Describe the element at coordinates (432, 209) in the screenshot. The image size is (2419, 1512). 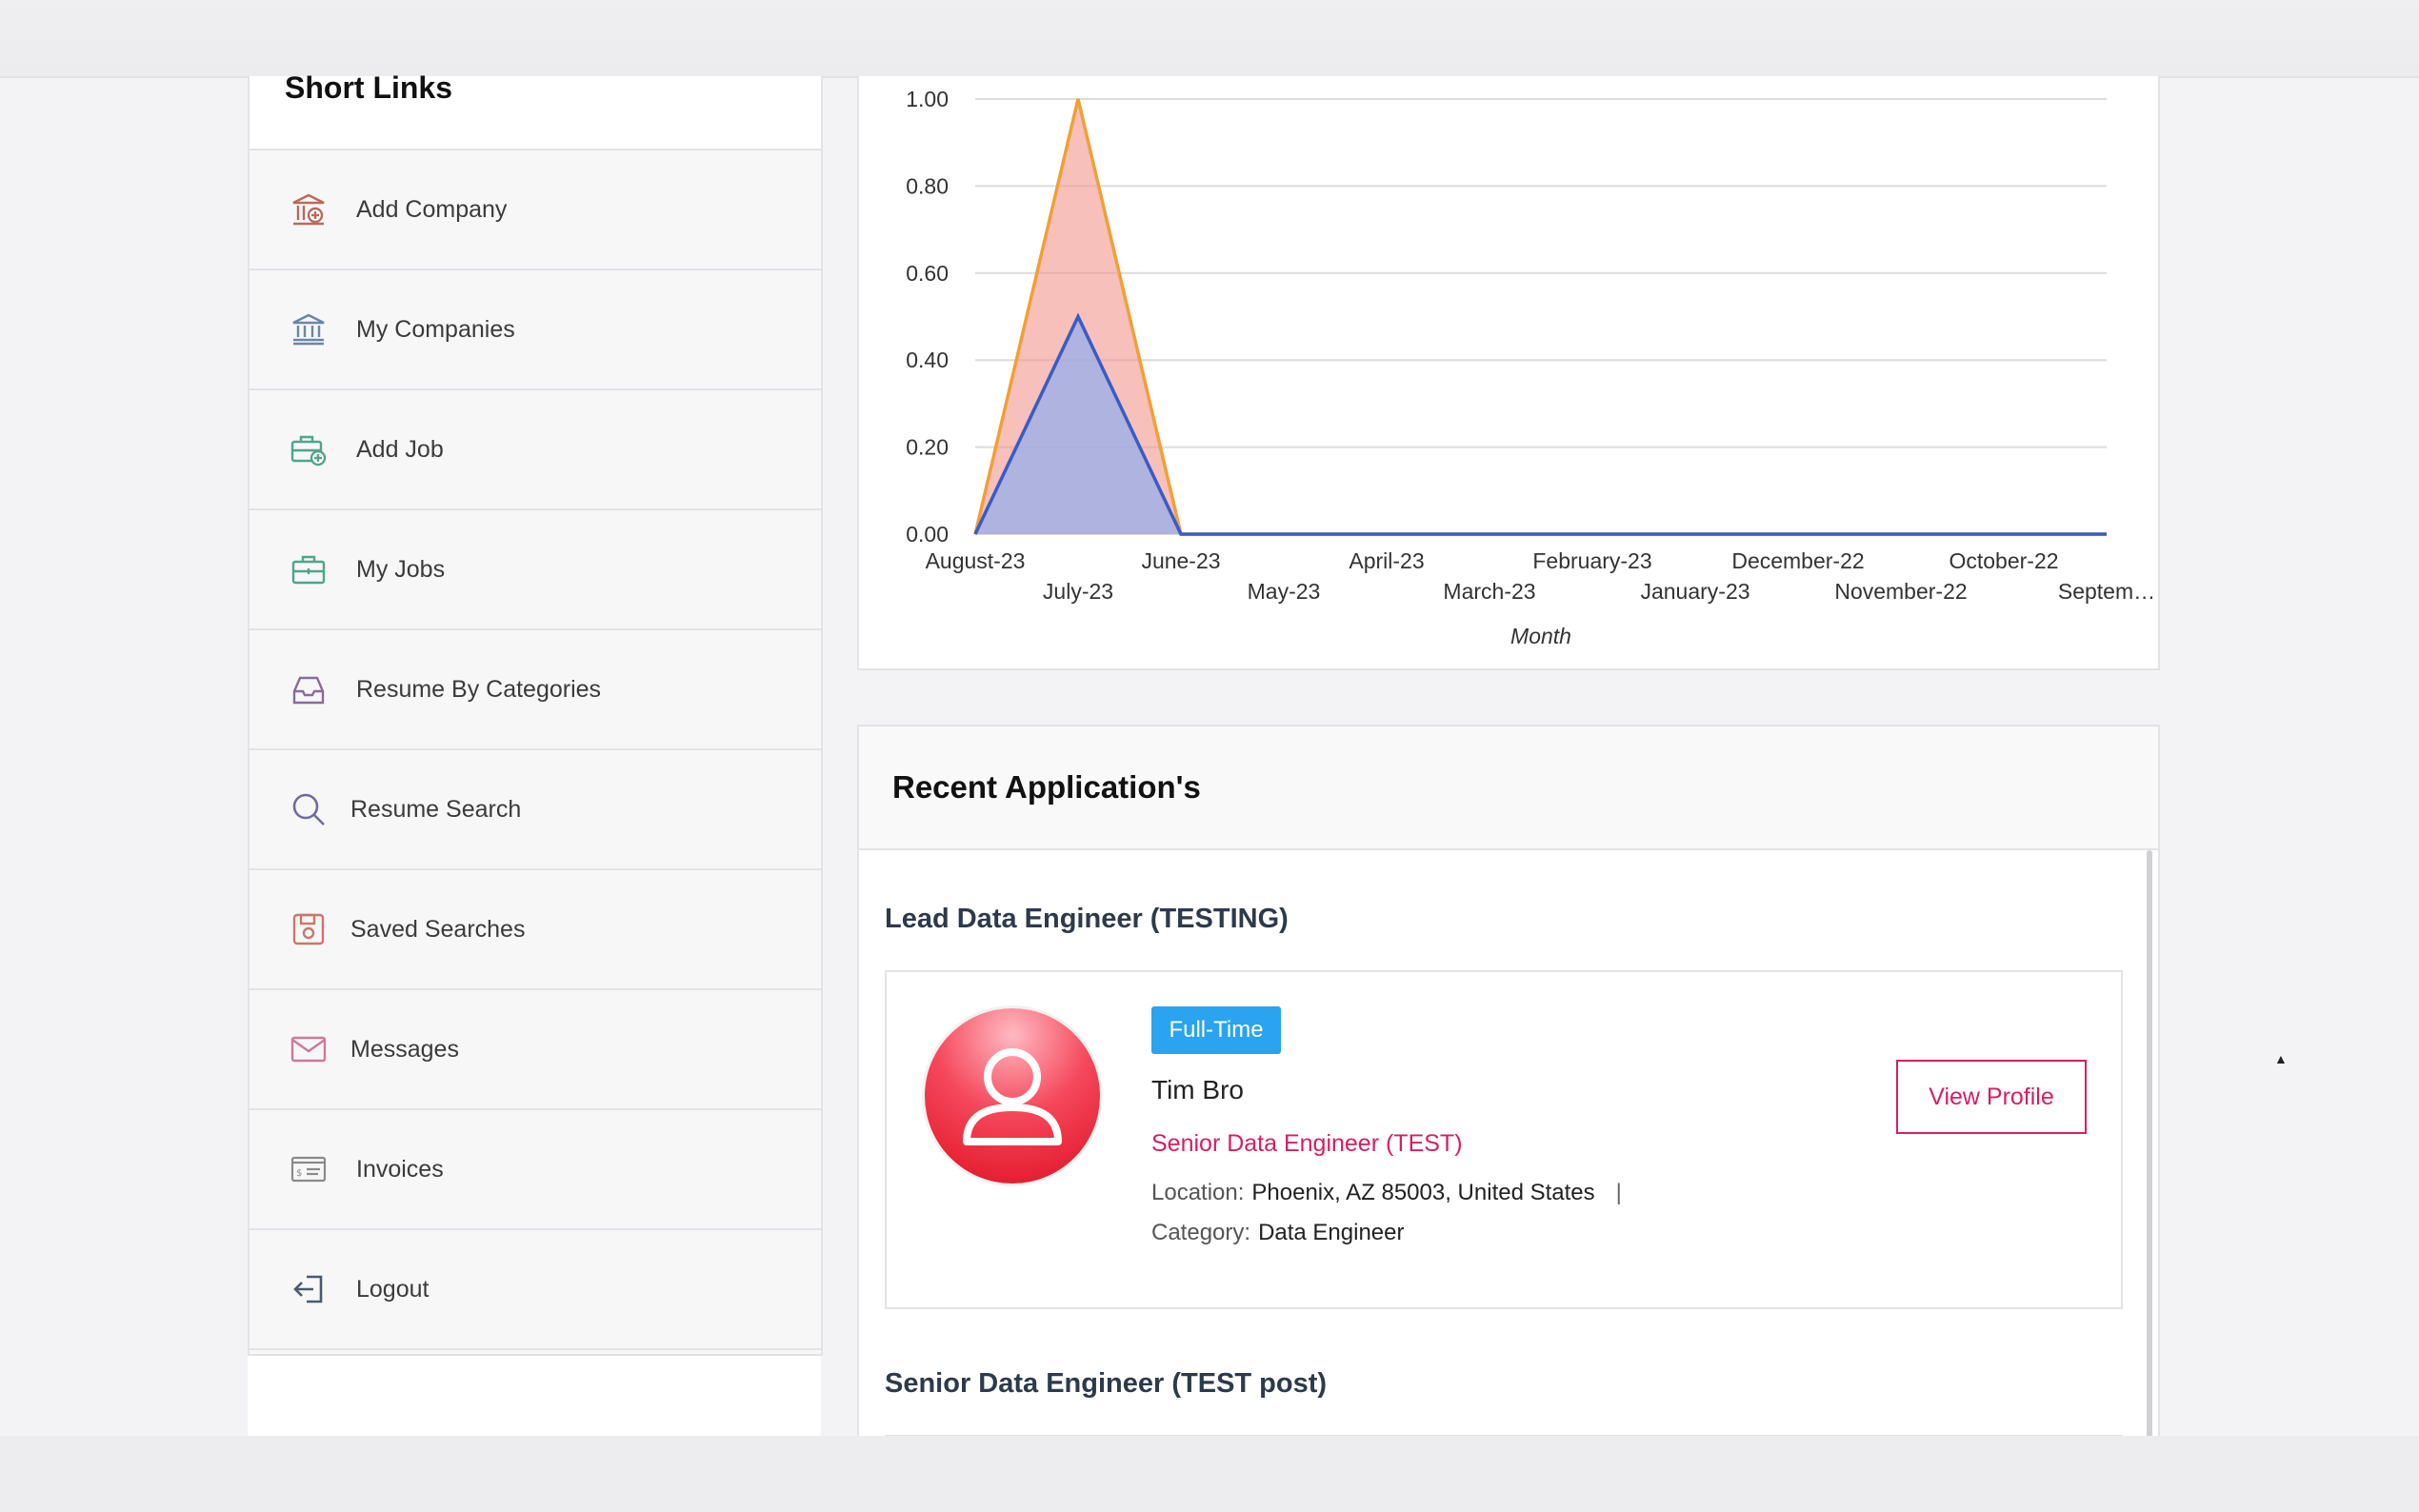
I see `sidebar-item-label: Add Company` at that location.